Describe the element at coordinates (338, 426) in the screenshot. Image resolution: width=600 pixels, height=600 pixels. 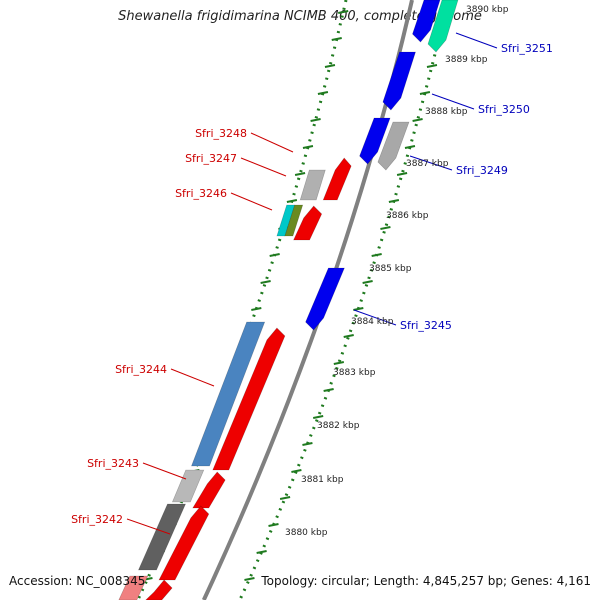
I see `kbp-label: 3882 kbp` at that location.